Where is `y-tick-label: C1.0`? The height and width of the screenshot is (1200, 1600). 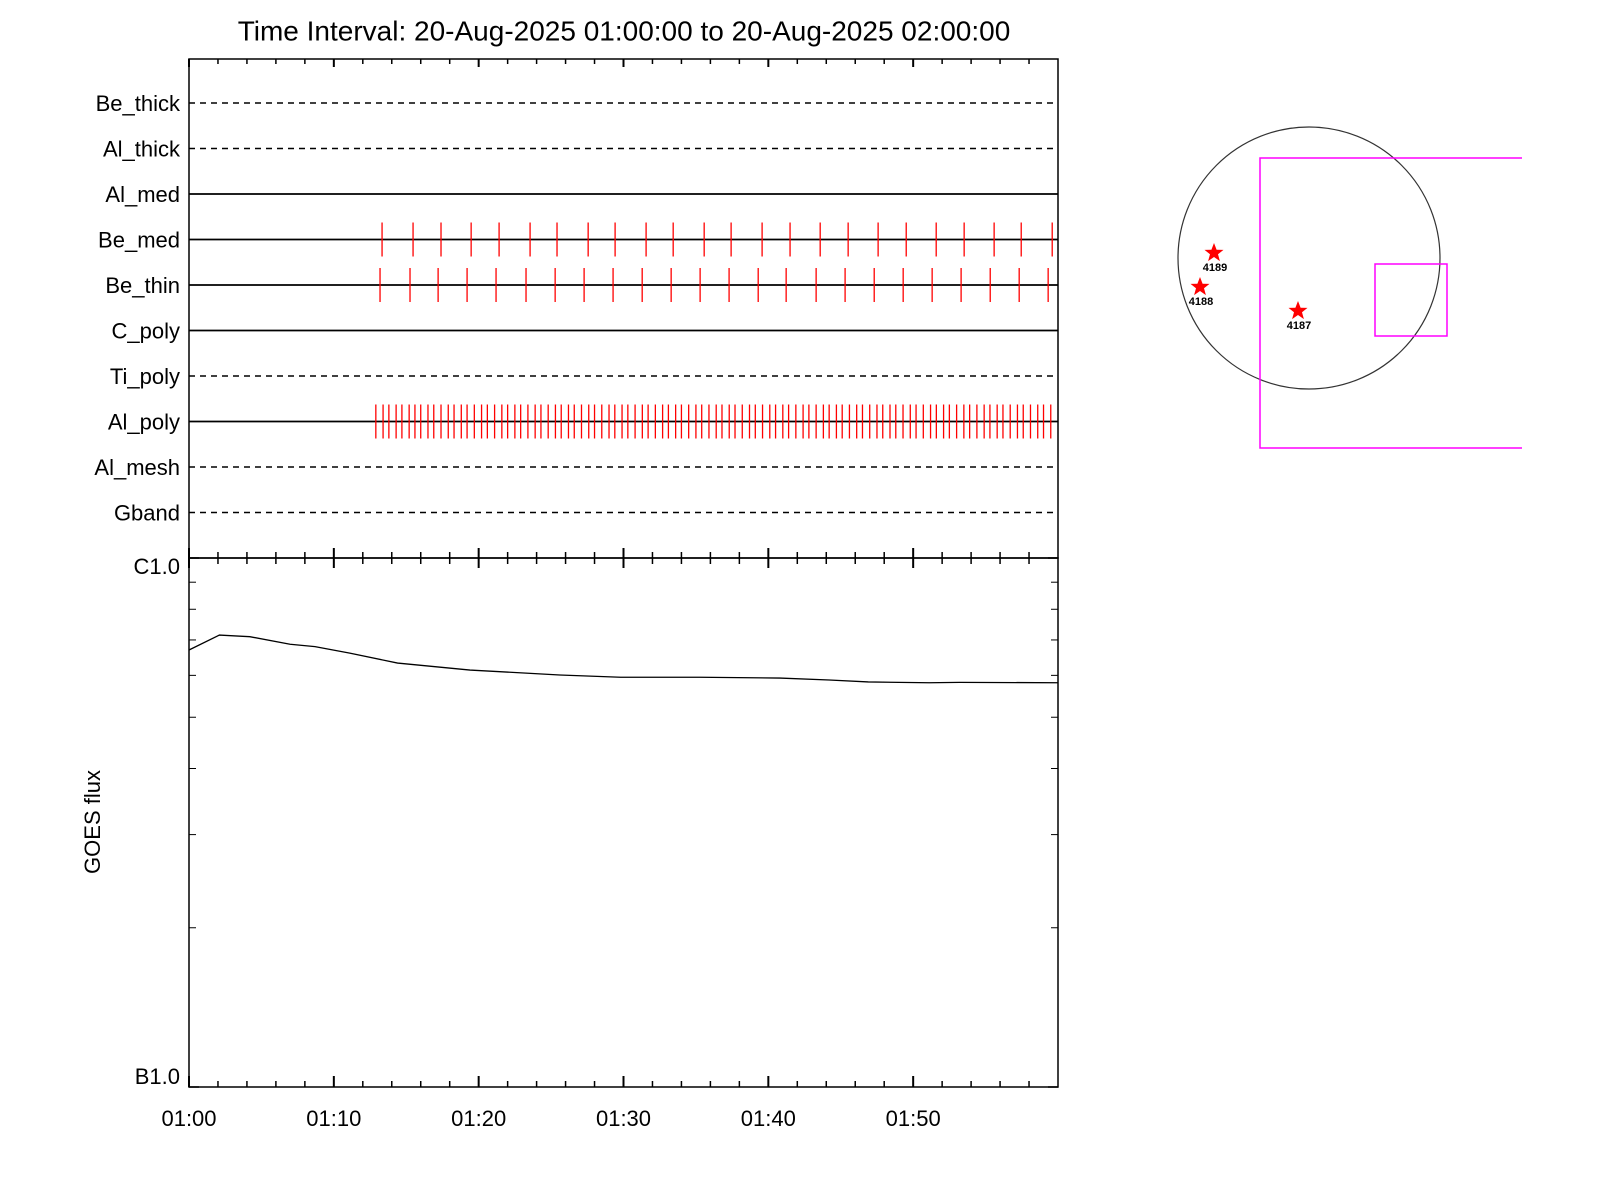 y-tick-label: C1.0 is located at coordinates (157, 566).